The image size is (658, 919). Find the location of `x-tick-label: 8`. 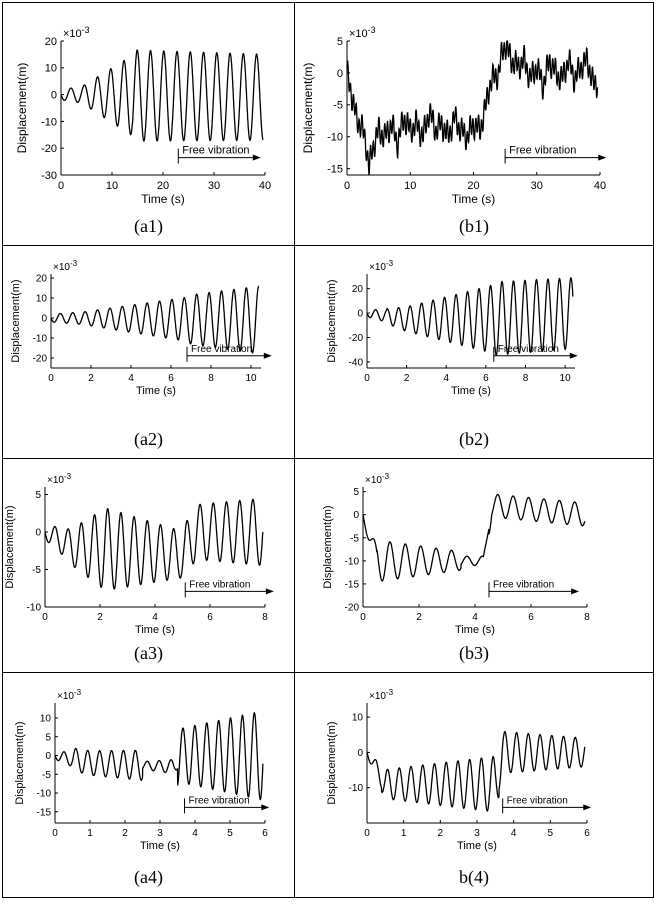

x-tick-label: 8 is located at coordinates (265, 617).